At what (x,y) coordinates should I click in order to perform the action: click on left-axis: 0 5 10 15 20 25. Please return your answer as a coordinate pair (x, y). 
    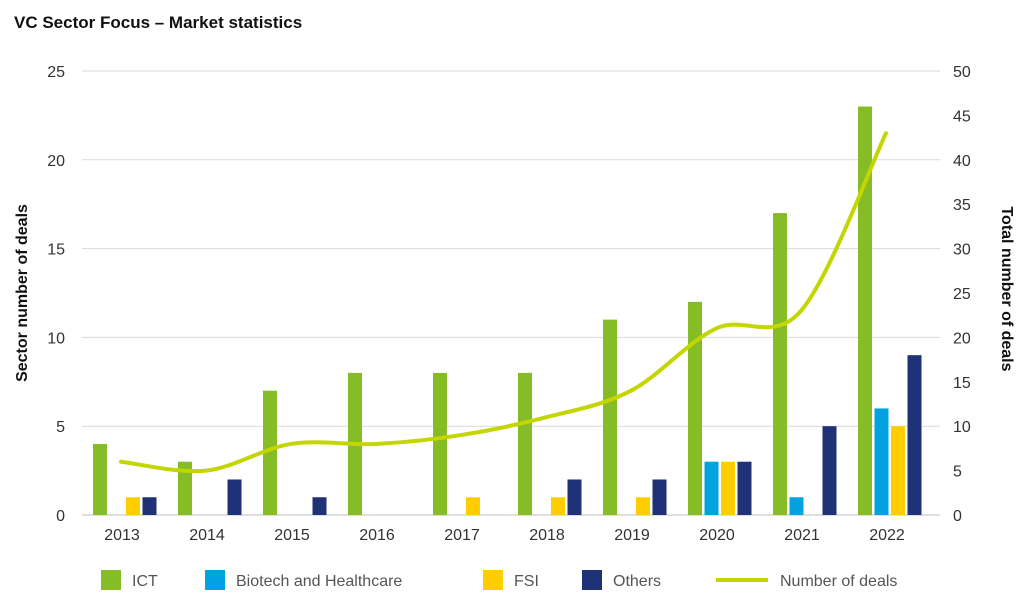
    Looking at the image, I should click on (56, 294).